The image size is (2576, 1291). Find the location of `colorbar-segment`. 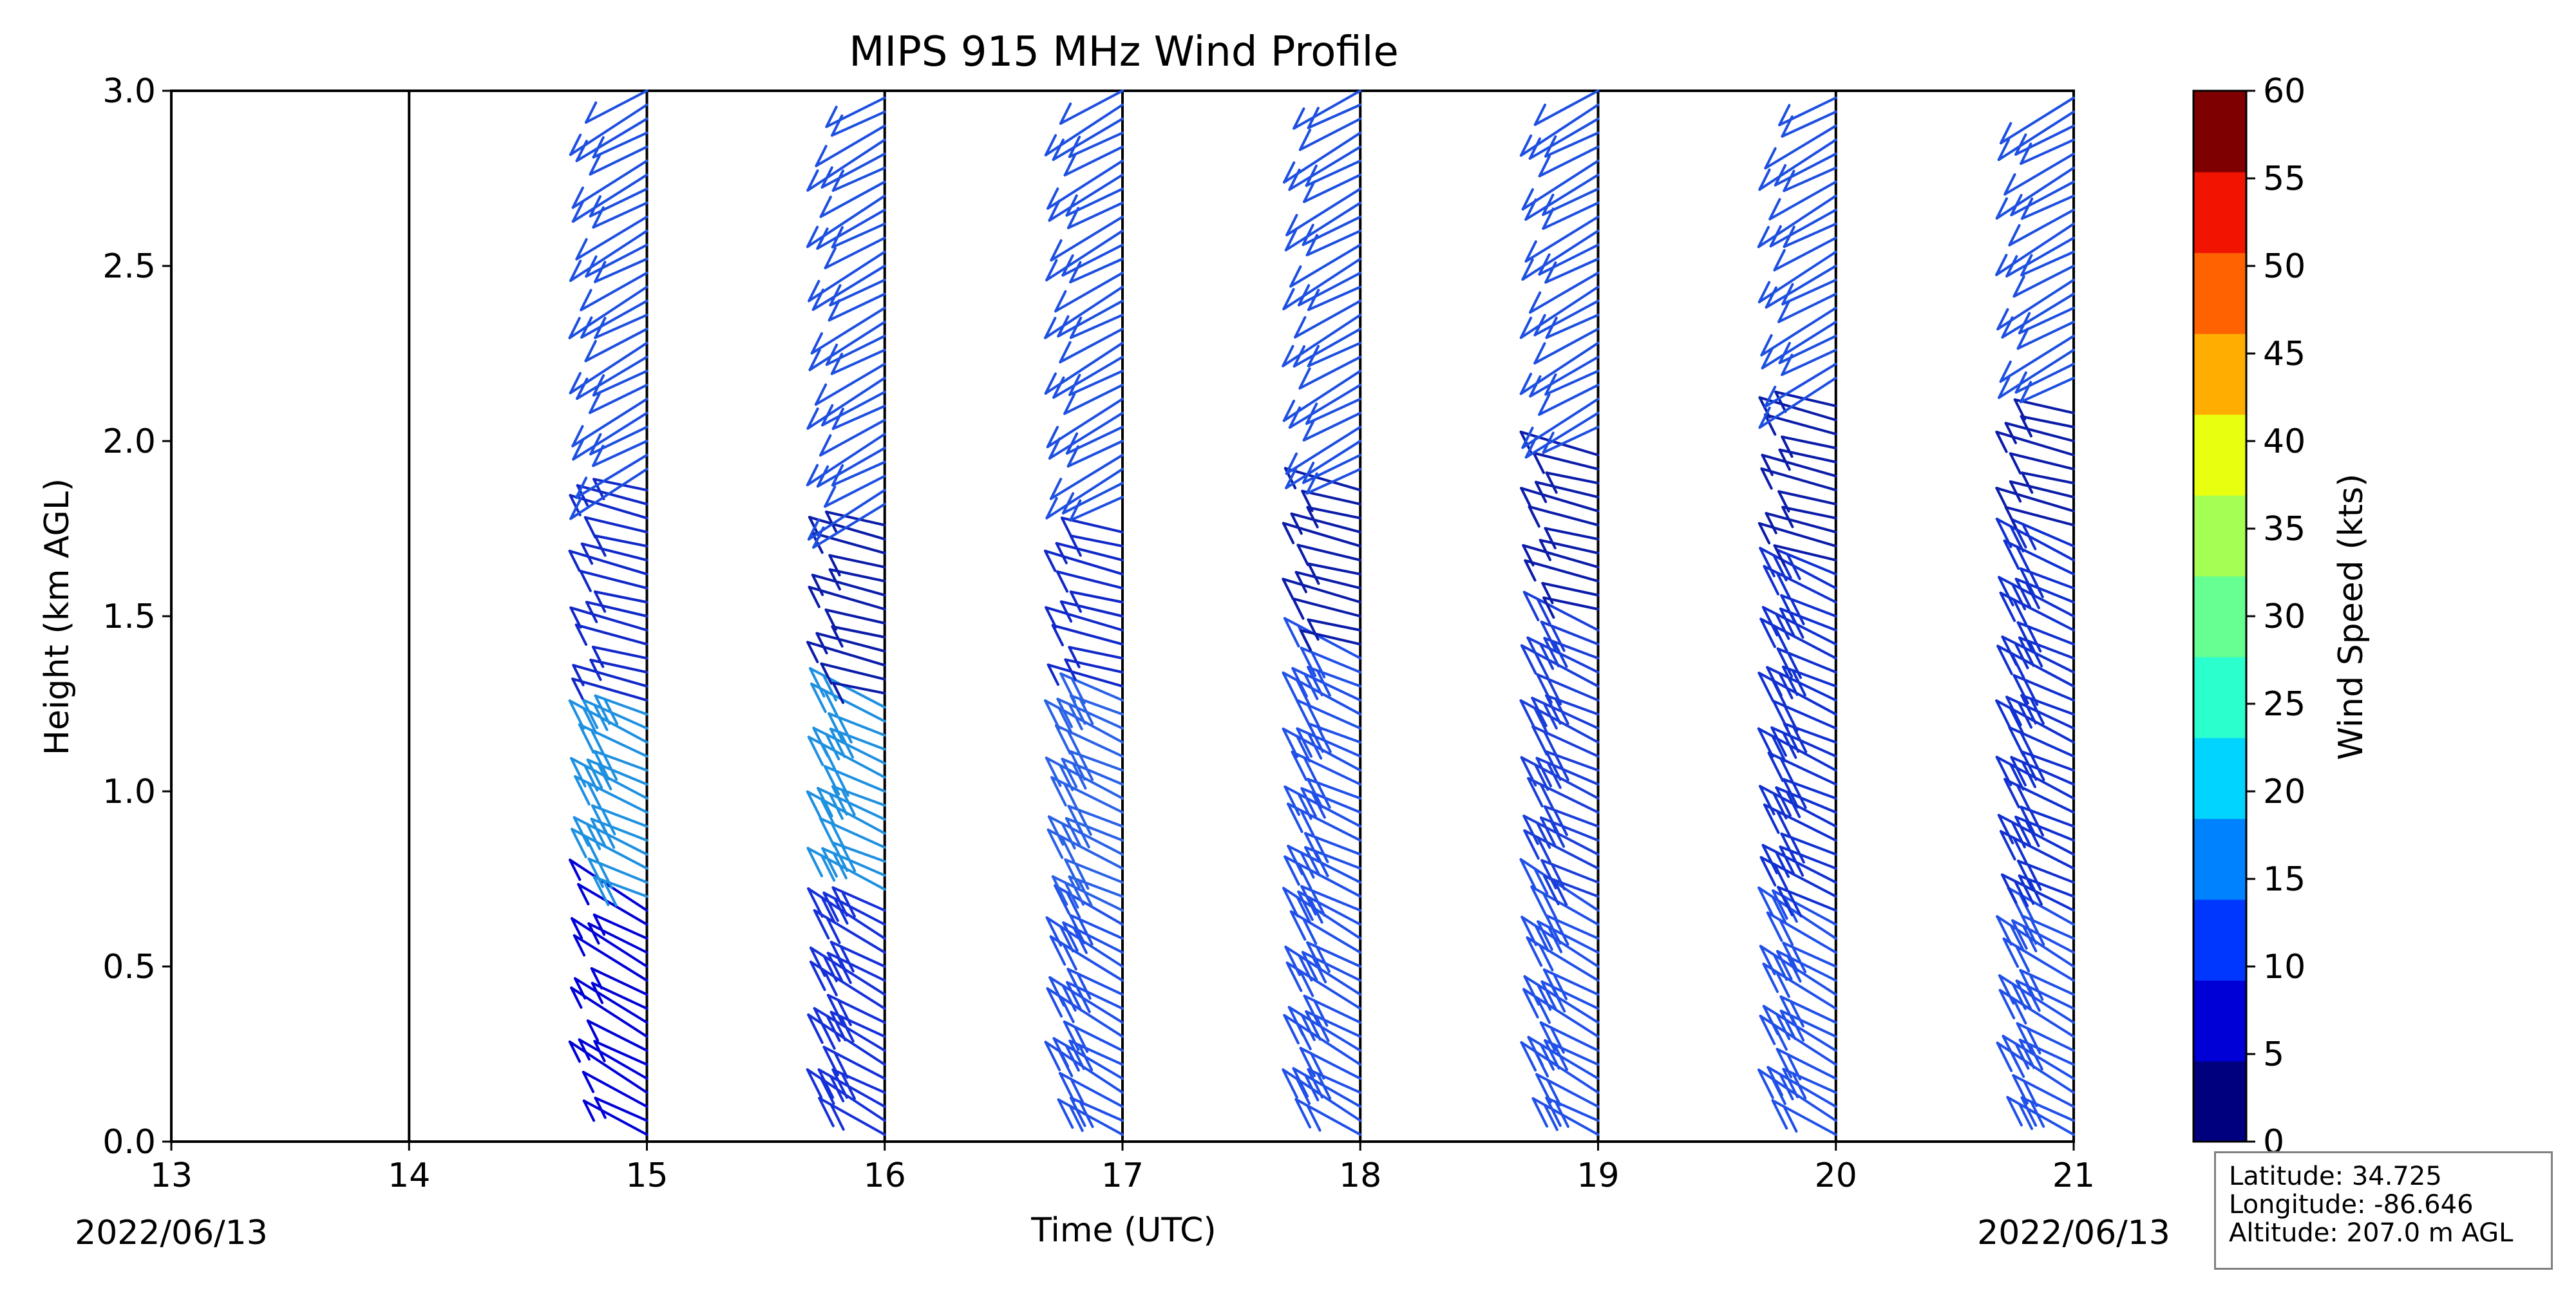

colorbar-segment is located at coordinates (2219, 940).